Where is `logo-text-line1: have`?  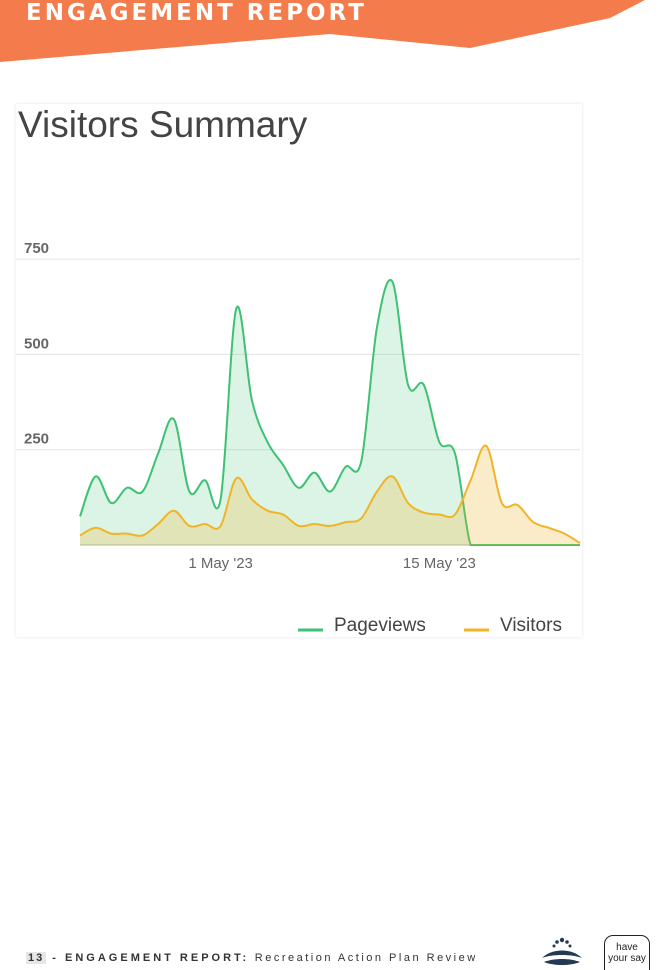
logo-text-line1: have is located at coordinates (627, 947).